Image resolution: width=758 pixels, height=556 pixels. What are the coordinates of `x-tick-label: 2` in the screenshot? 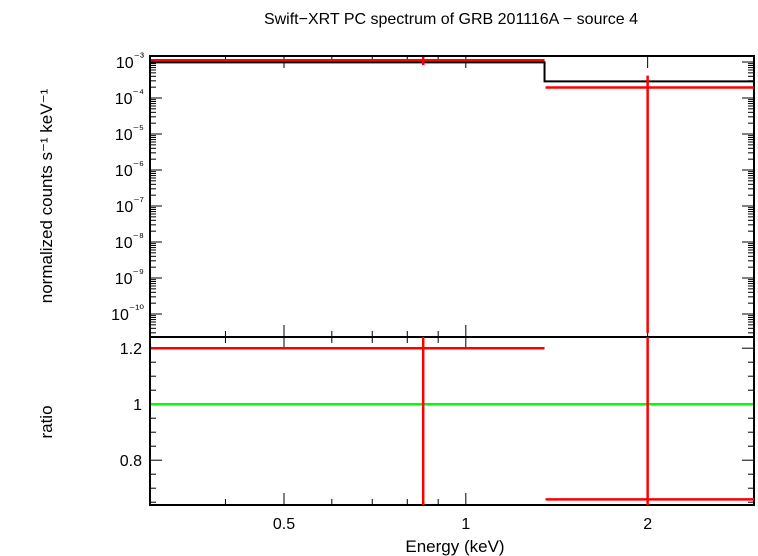 It's located at (647, 524).